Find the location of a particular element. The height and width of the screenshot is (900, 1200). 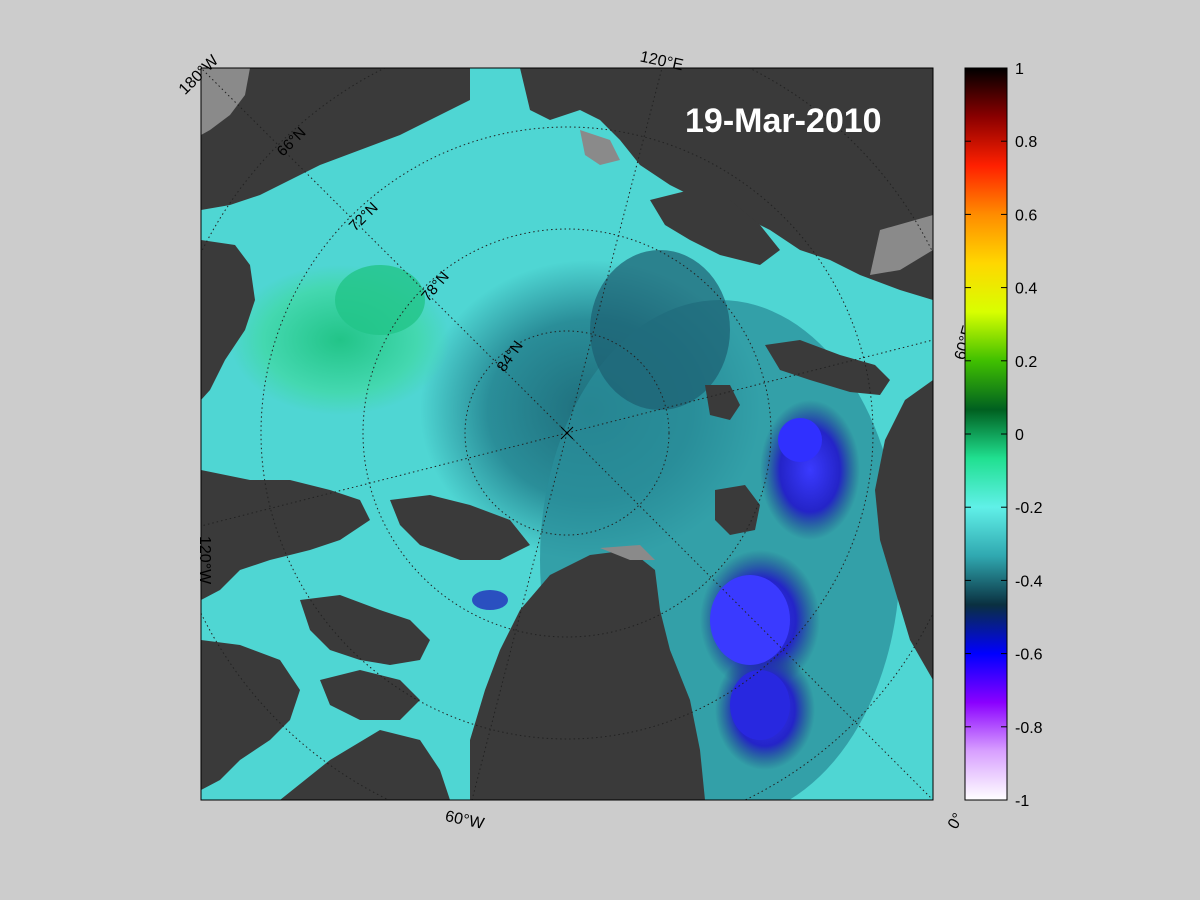

colorbar-tick-label: 0.6 is located at coordinates (1026, 215).